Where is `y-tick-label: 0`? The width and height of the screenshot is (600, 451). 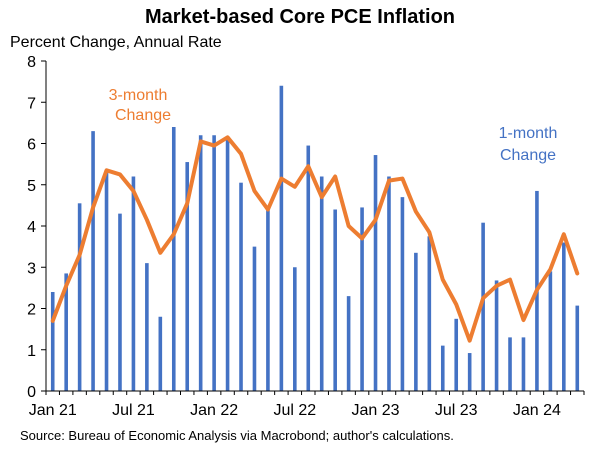
y-tick-label: 0 is located at coordinates (31, 392).